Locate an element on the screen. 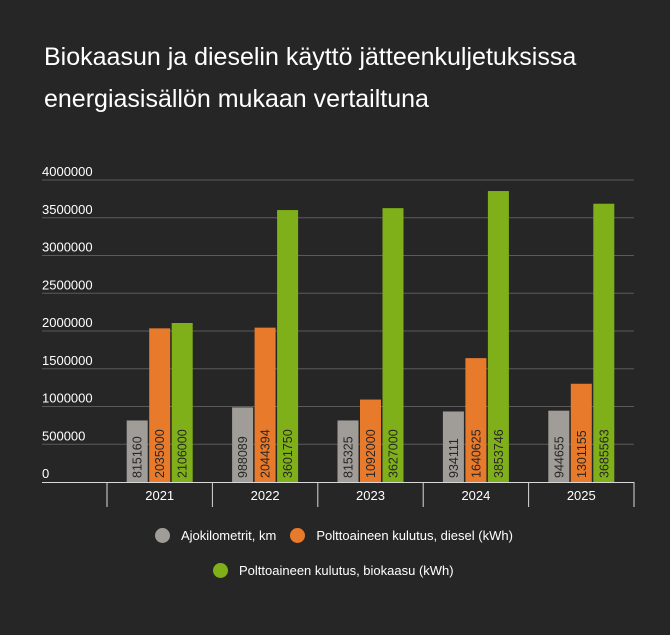 This screenshot has height=635, width=670. legend-label-biokaasu: Polttoaineen kulutus, biokaasu (kWh) is located at coordinates (346, 570).